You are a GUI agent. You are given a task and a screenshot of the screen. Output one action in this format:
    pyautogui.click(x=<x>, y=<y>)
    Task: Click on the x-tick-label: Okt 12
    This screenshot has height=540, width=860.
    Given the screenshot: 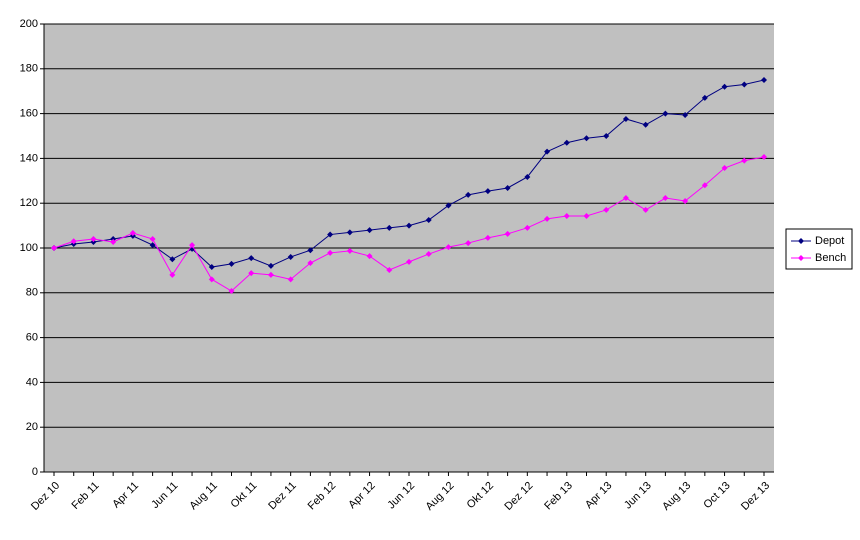 What is the action you would take?
    pyautogui.click(x=480, y=495)
    